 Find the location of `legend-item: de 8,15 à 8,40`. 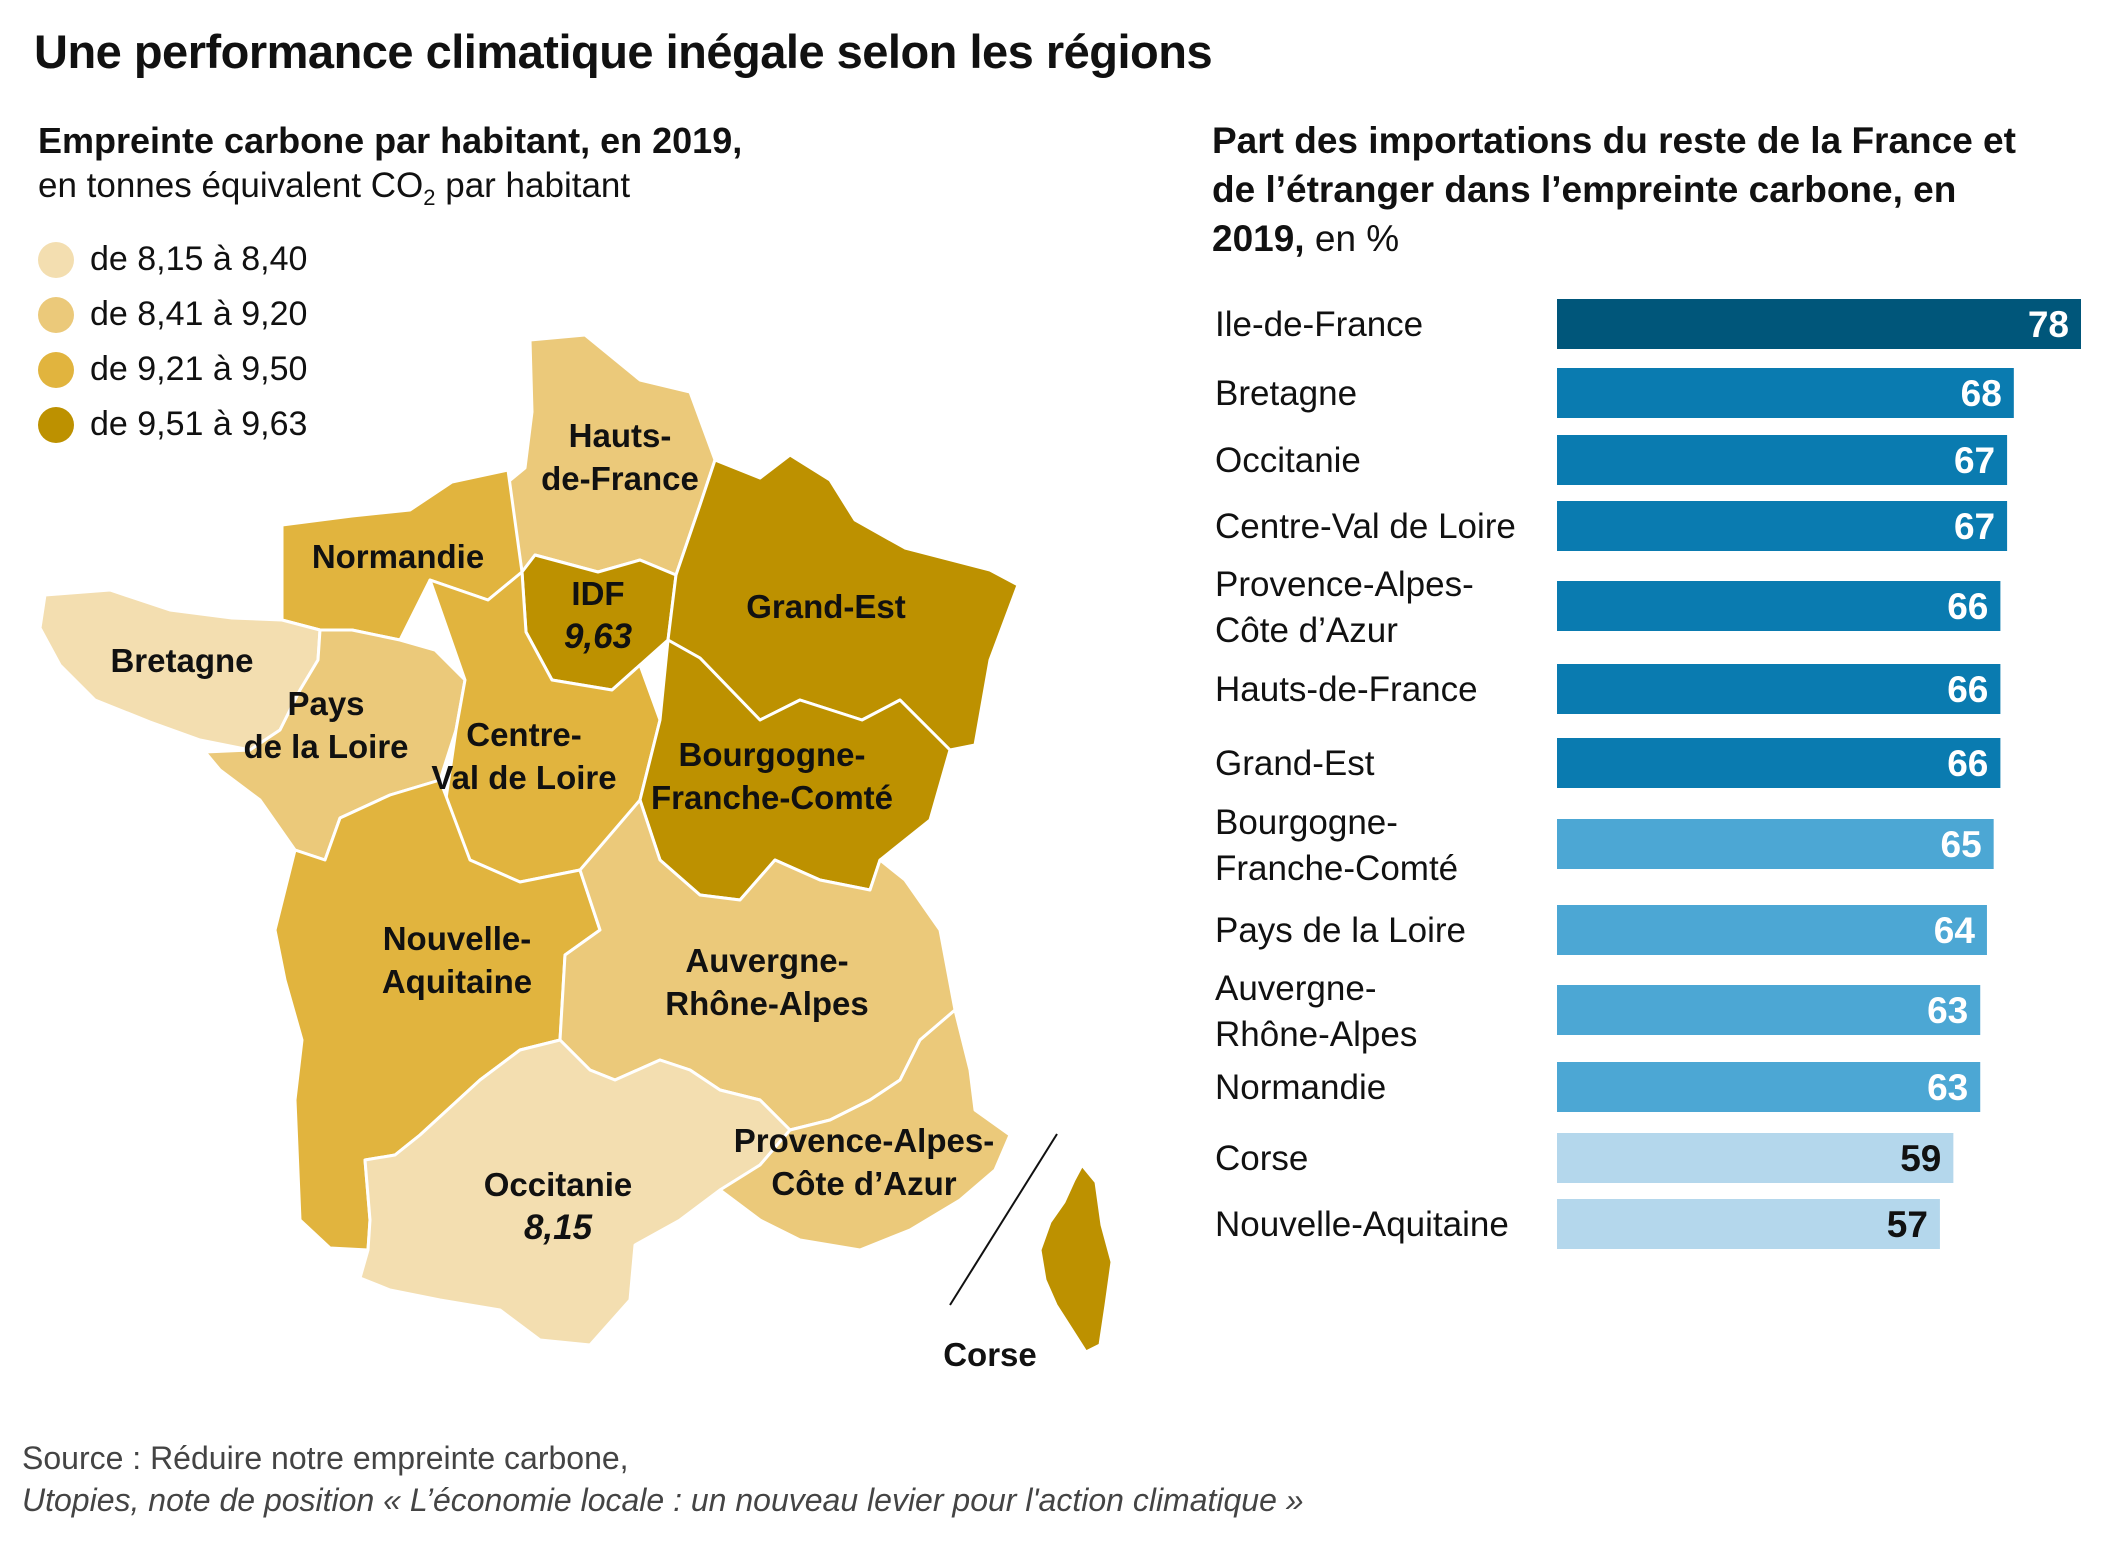

legend-item: de 8,15 à 8,40 is located at coordinates (172, 259).